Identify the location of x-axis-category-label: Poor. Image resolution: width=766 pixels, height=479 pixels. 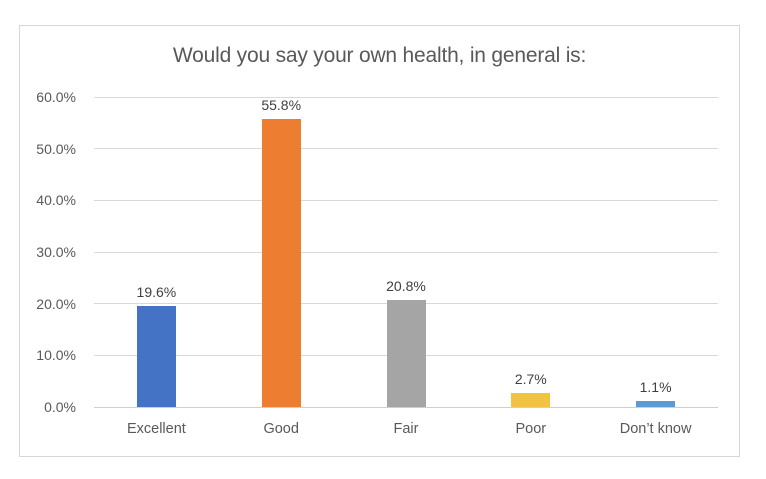
(531, 429).